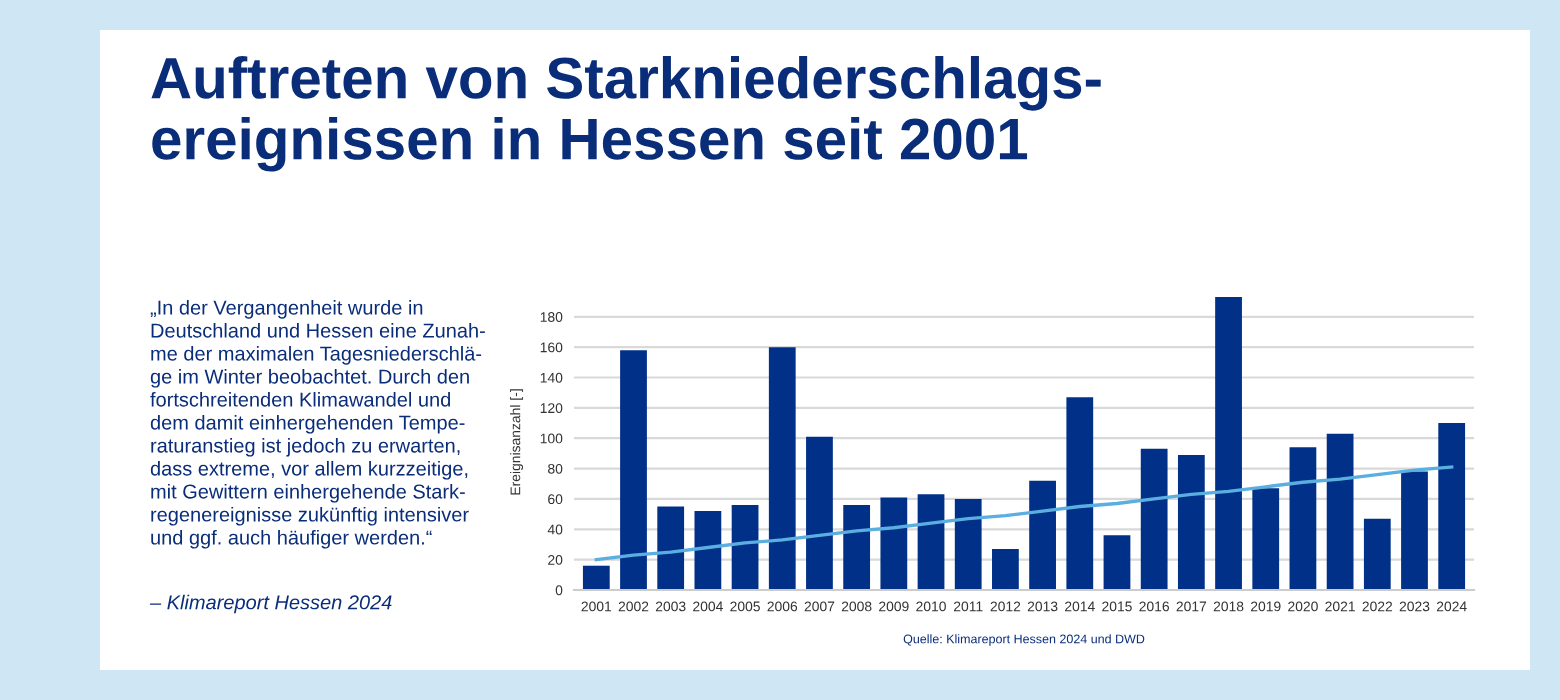 This screenshot has width=1560, height=700. I want to click on text: – Klimareport Hessen 2024, so click(270, 604).